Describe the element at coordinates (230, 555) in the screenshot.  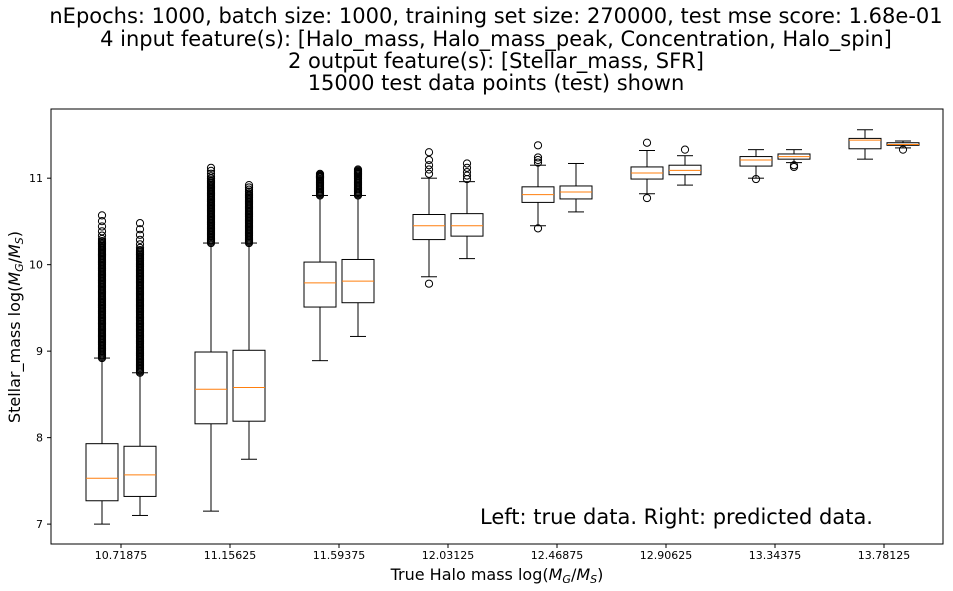
I see `x-tick-label: 11.15625` at that location.